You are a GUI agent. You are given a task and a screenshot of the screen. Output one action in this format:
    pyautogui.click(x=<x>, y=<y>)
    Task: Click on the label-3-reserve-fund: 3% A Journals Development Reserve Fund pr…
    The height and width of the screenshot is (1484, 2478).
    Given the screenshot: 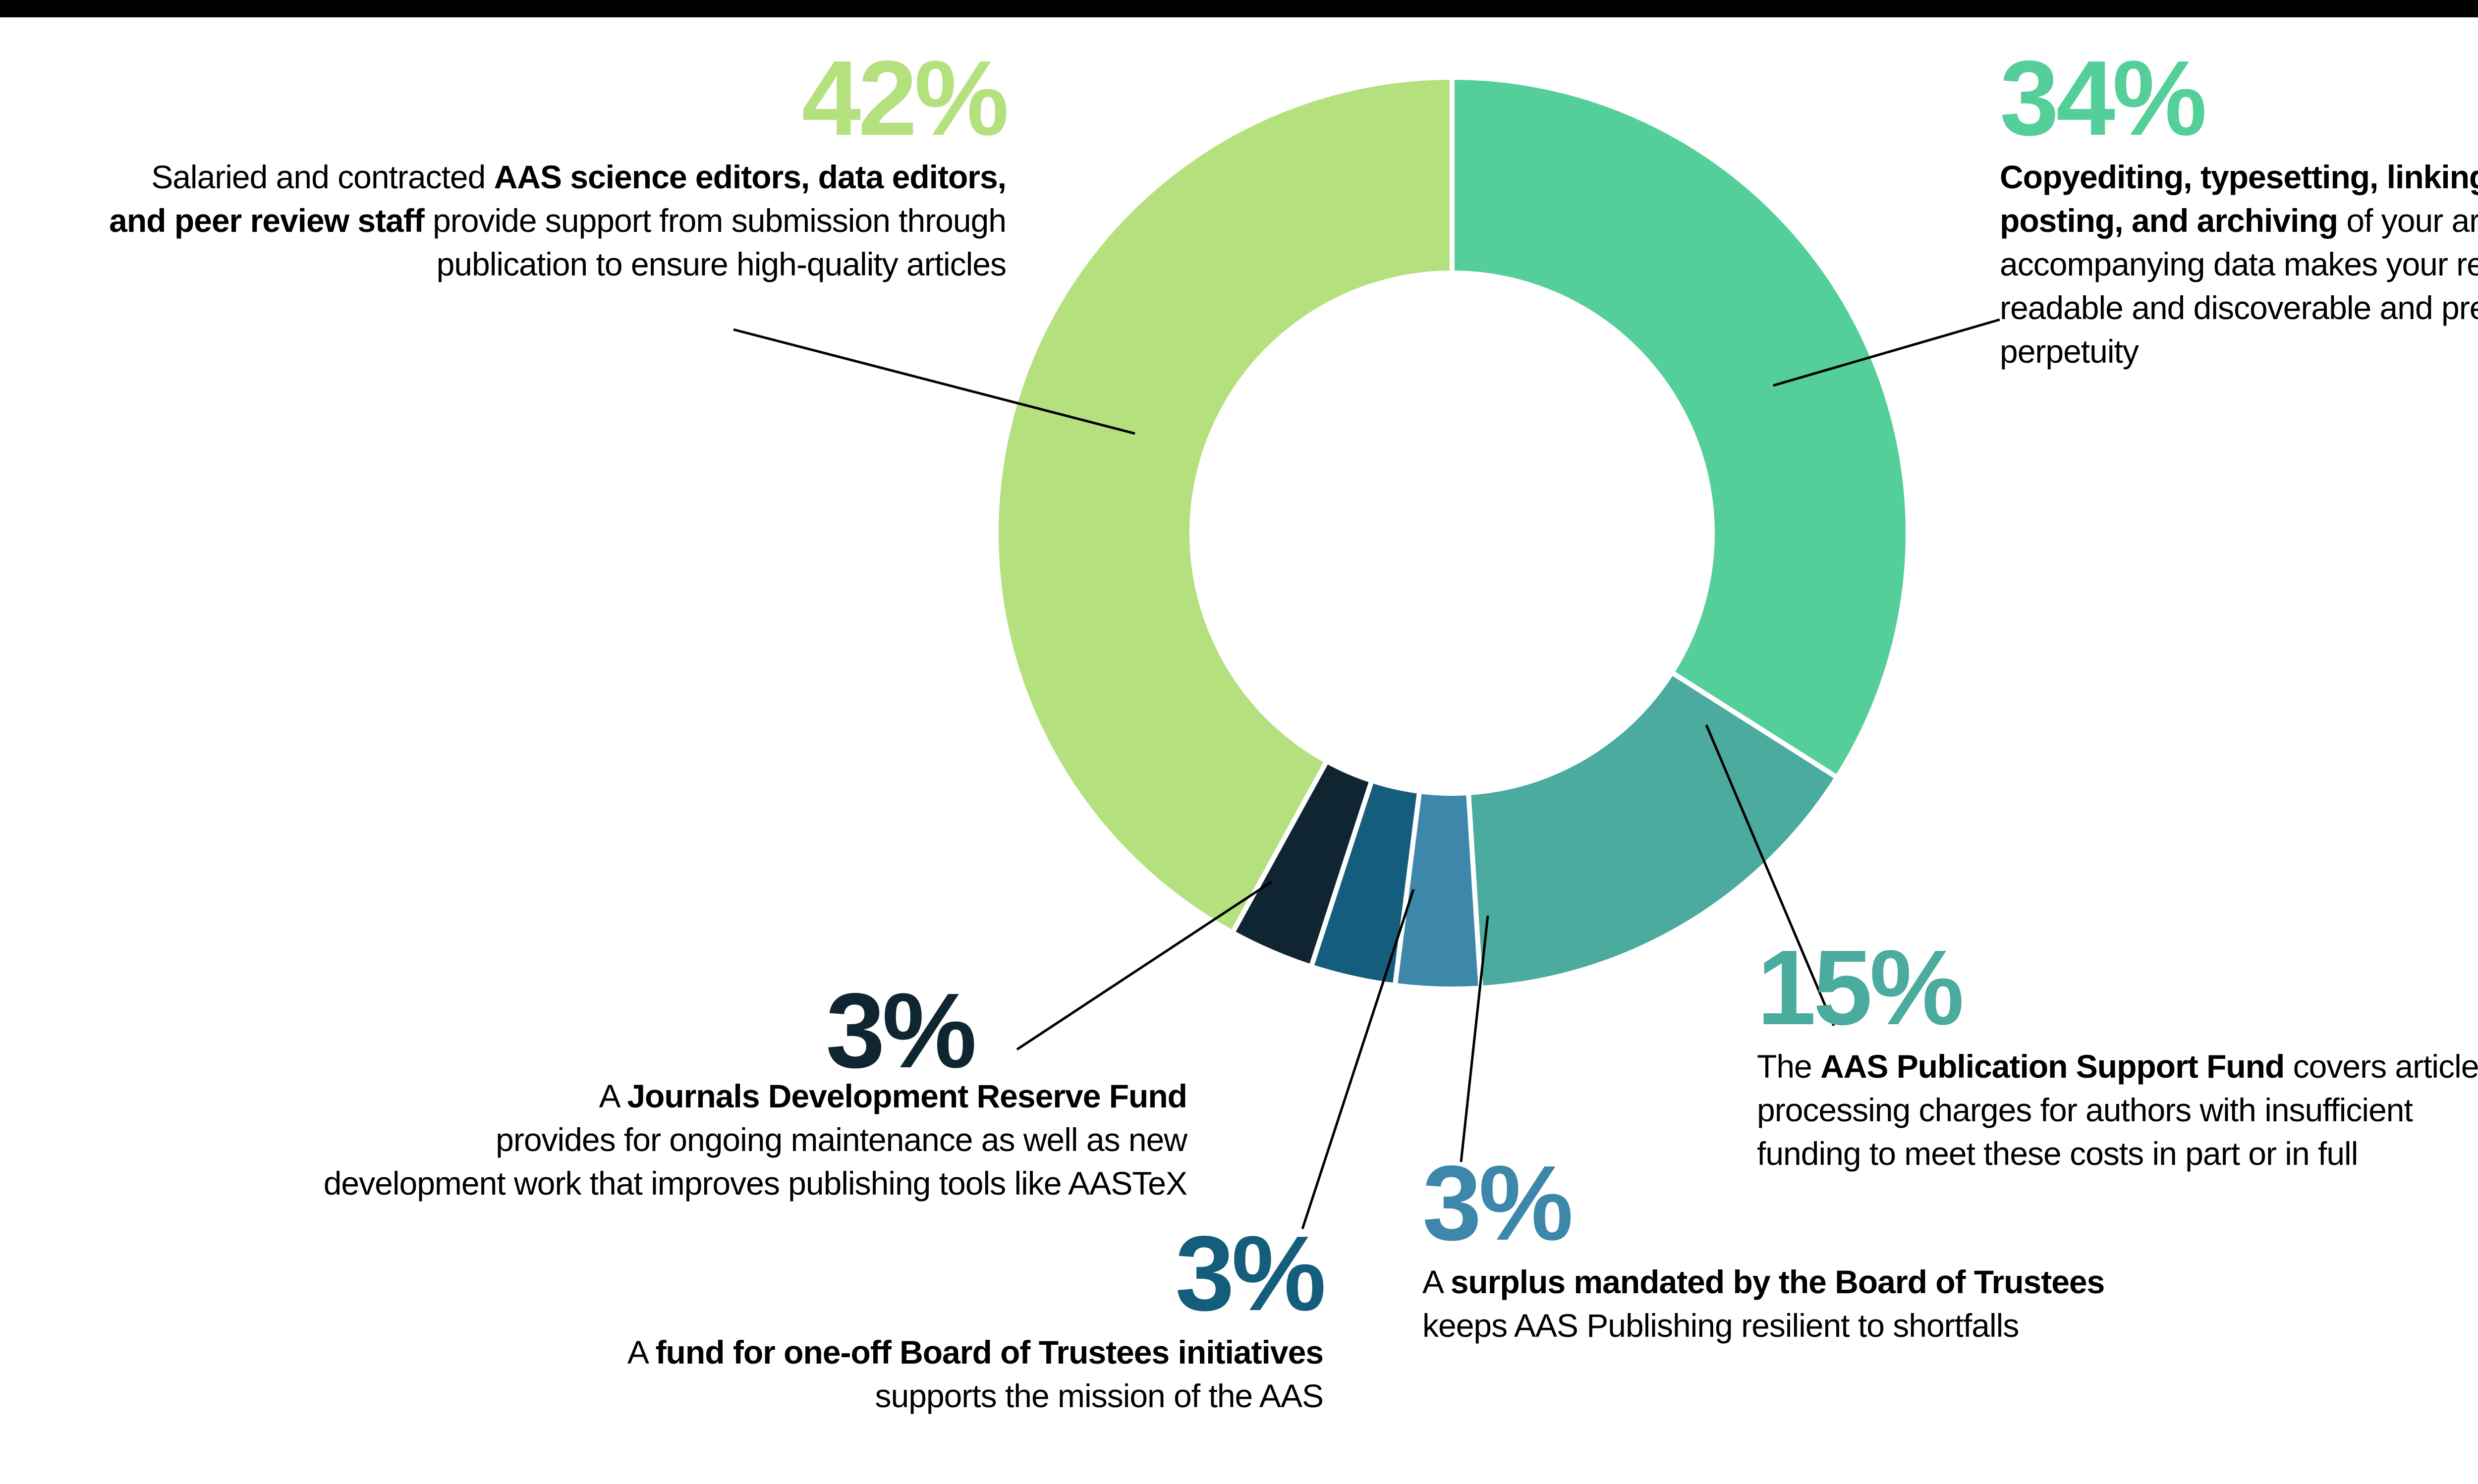 What is the action you would take?
    pyautogui.click(x=755, y=1088)
    